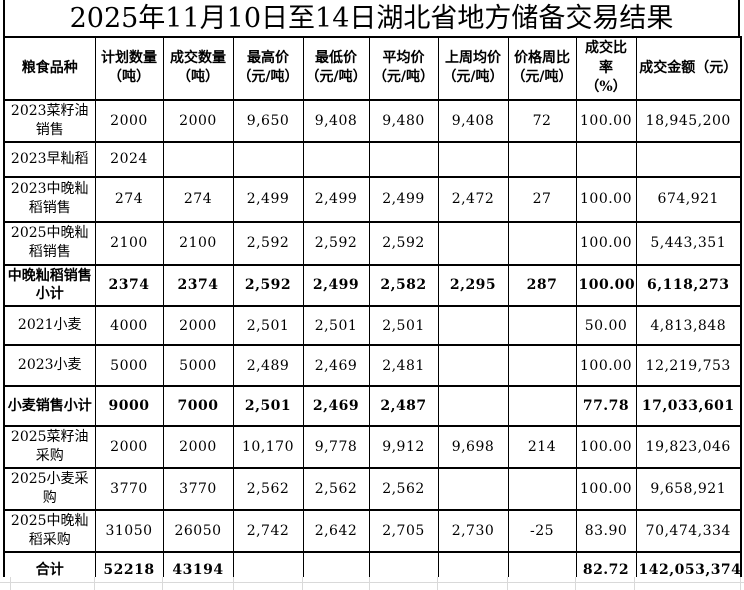  What do you see at coordinates (403, 366) in the screenshot?
I see `value-cell: 2,481` at bounding box center [403, 366].